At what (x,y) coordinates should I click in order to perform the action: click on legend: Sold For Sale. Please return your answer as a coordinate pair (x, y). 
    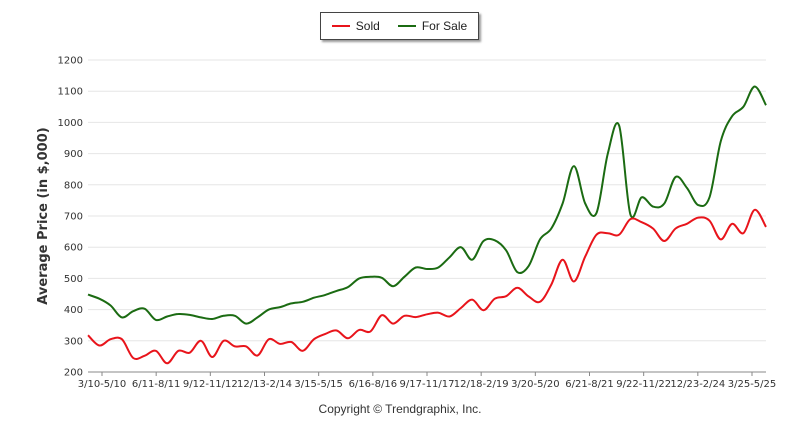
    Looking at the image, I should click on (399, 26).